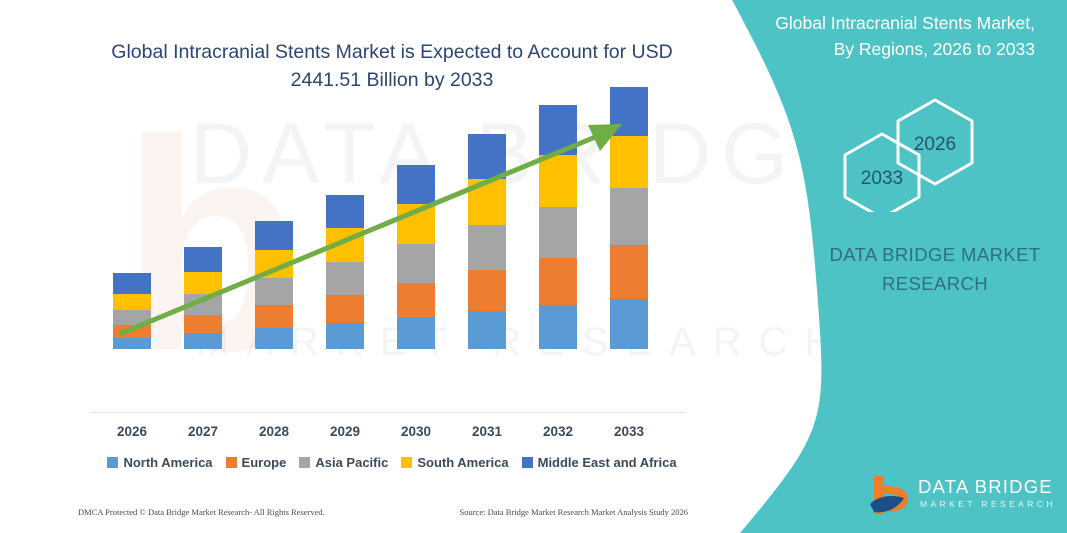 The width and height of the screenshot is (1067, 533). Describe the element at coordinates (132, 431) in the screenshot. I see `x-axis-label: 2026` at that location.